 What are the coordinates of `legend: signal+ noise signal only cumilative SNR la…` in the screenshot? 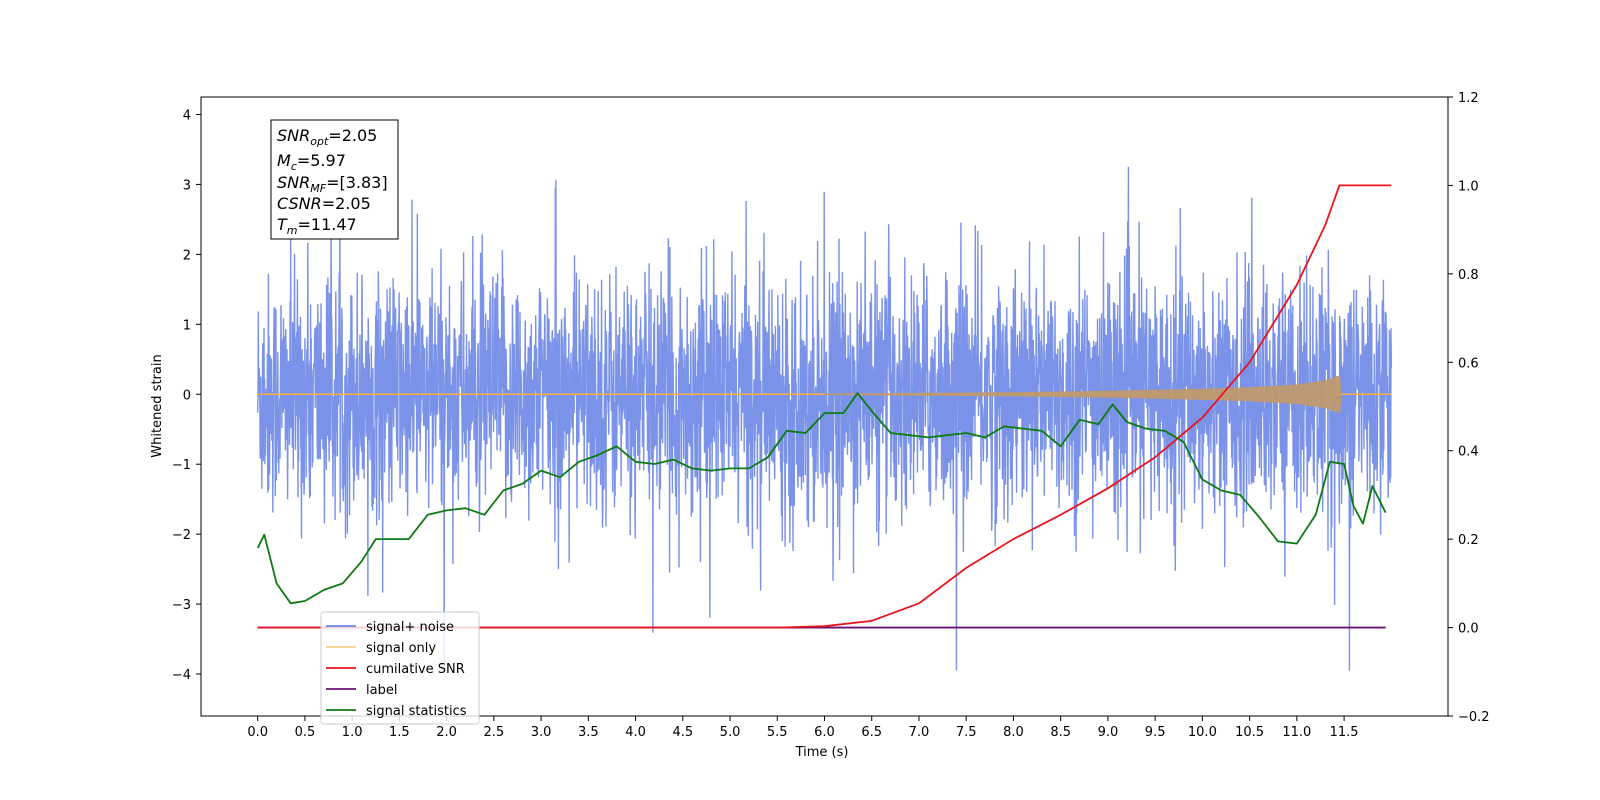 It's located at (400, 668).